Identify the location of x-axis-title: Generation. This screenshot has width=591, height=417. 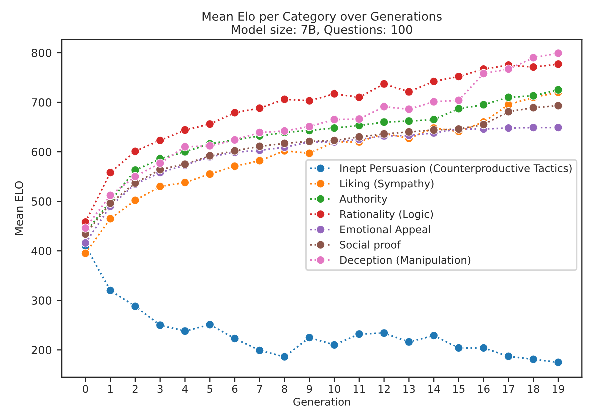
(322, 402).